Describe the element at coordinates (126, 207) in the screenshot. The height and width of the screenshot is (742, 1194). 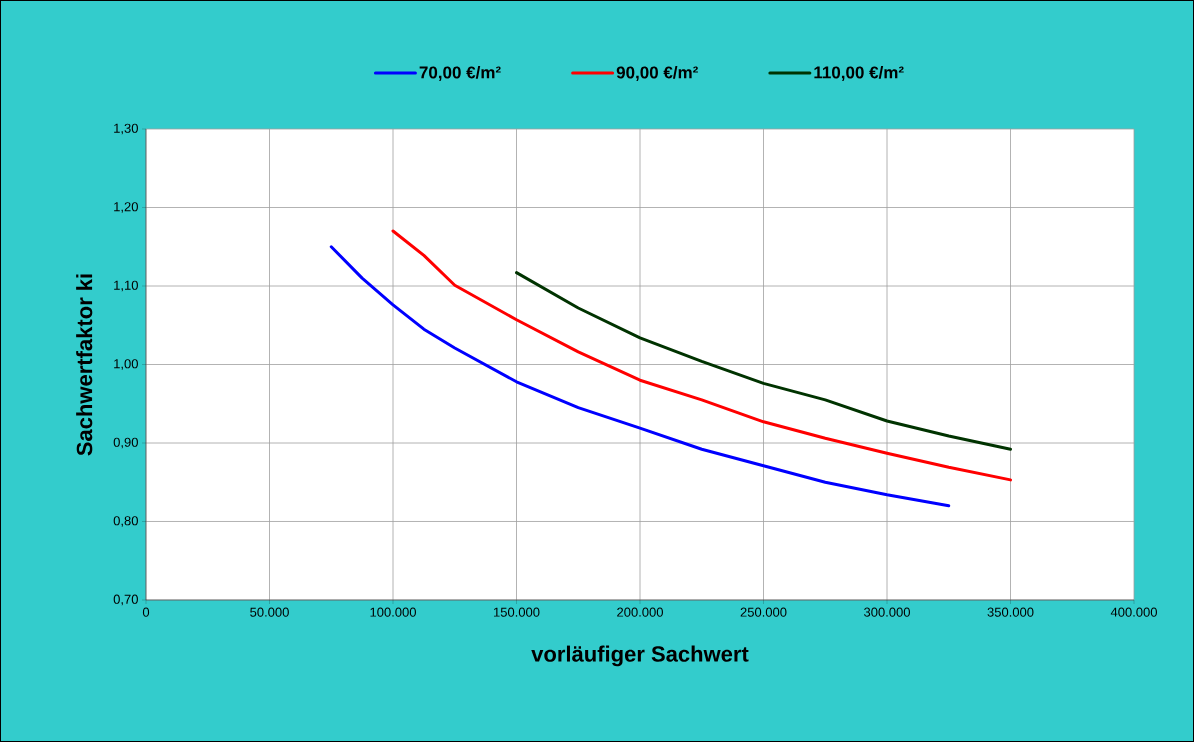
I see `y-tick-label: 1,20` at that location.